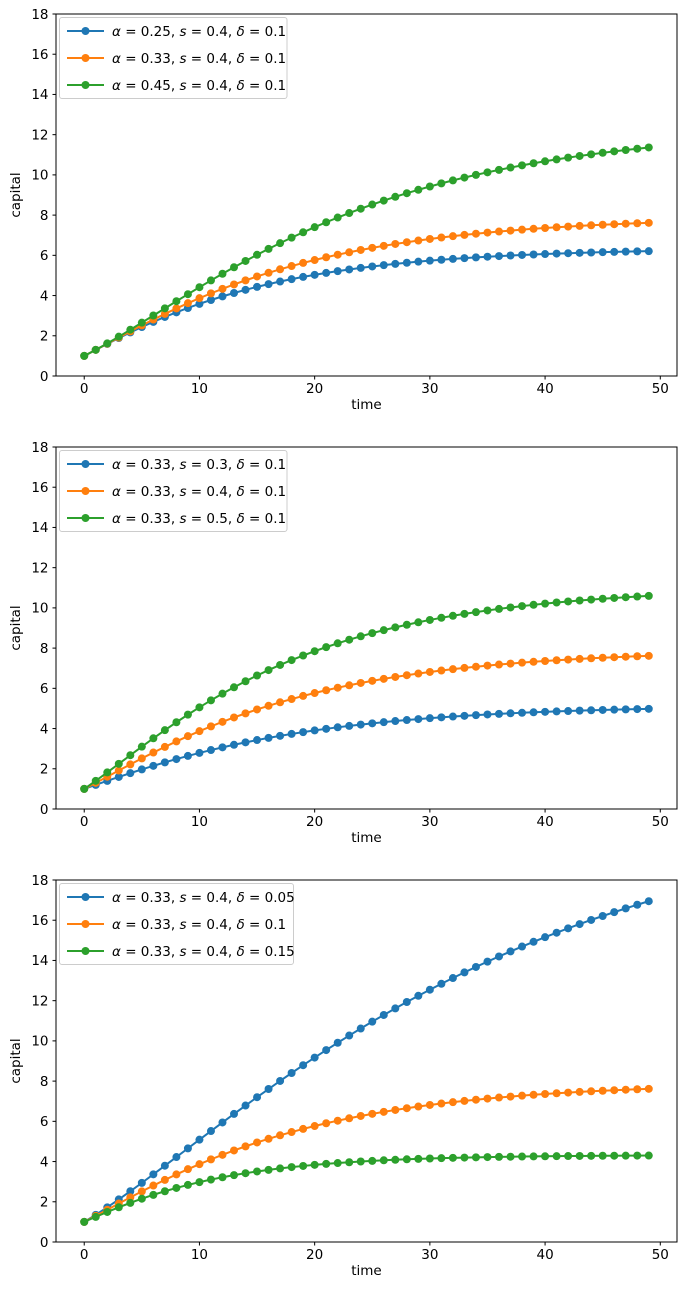 This screenshot has height=1303, width=687. What do you see at coordinates (181, 898) in the screenshot?
I see `legend-item: α = 0.33, s = 0.4, δ = 0.05` at bounding box center [181, 898].